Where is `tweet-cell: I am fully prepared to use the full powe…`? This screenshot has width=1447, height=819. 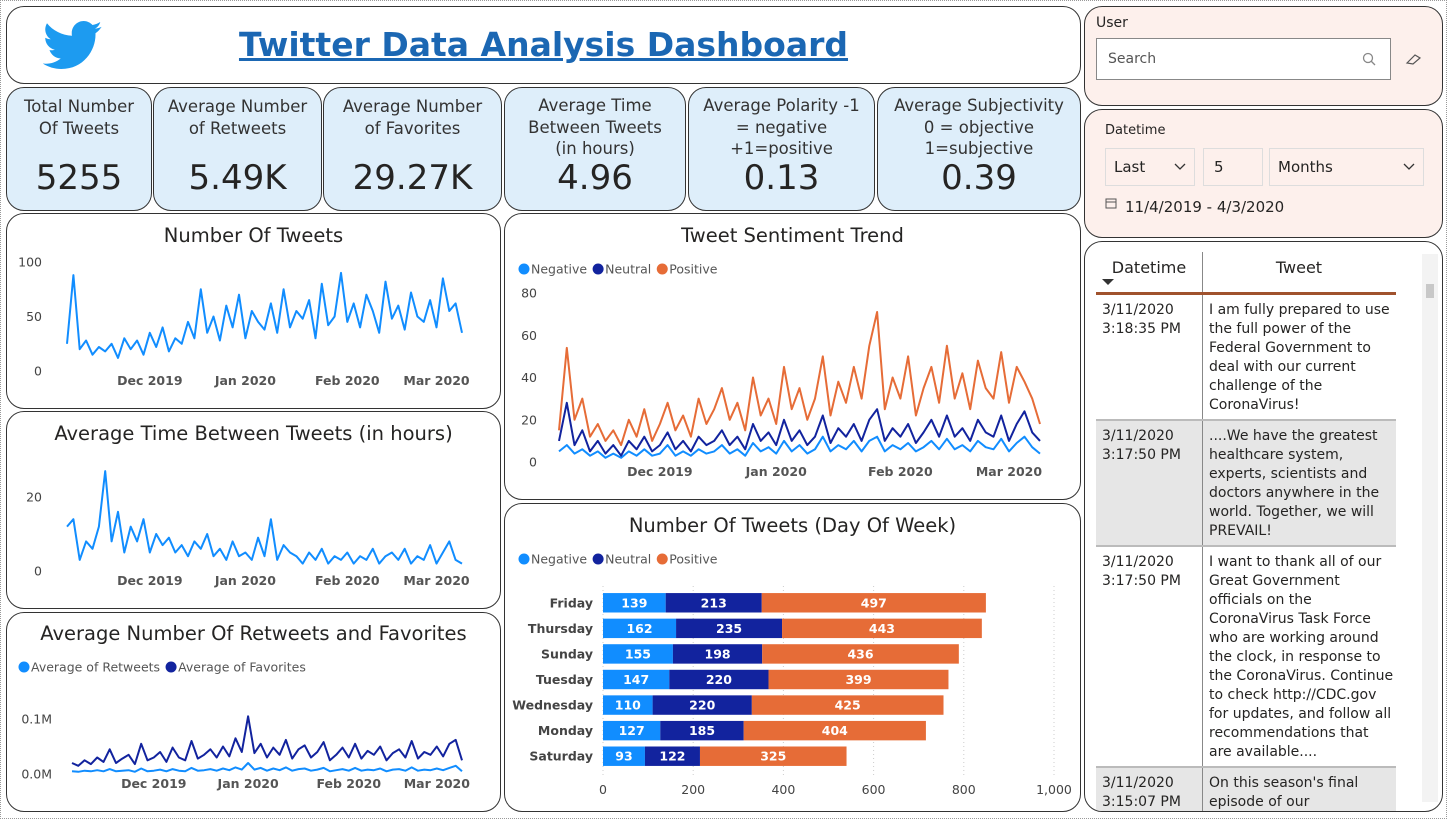
tweet-cell: I am fully prepared to use the full powe… is located at coordinates (1299, 357).